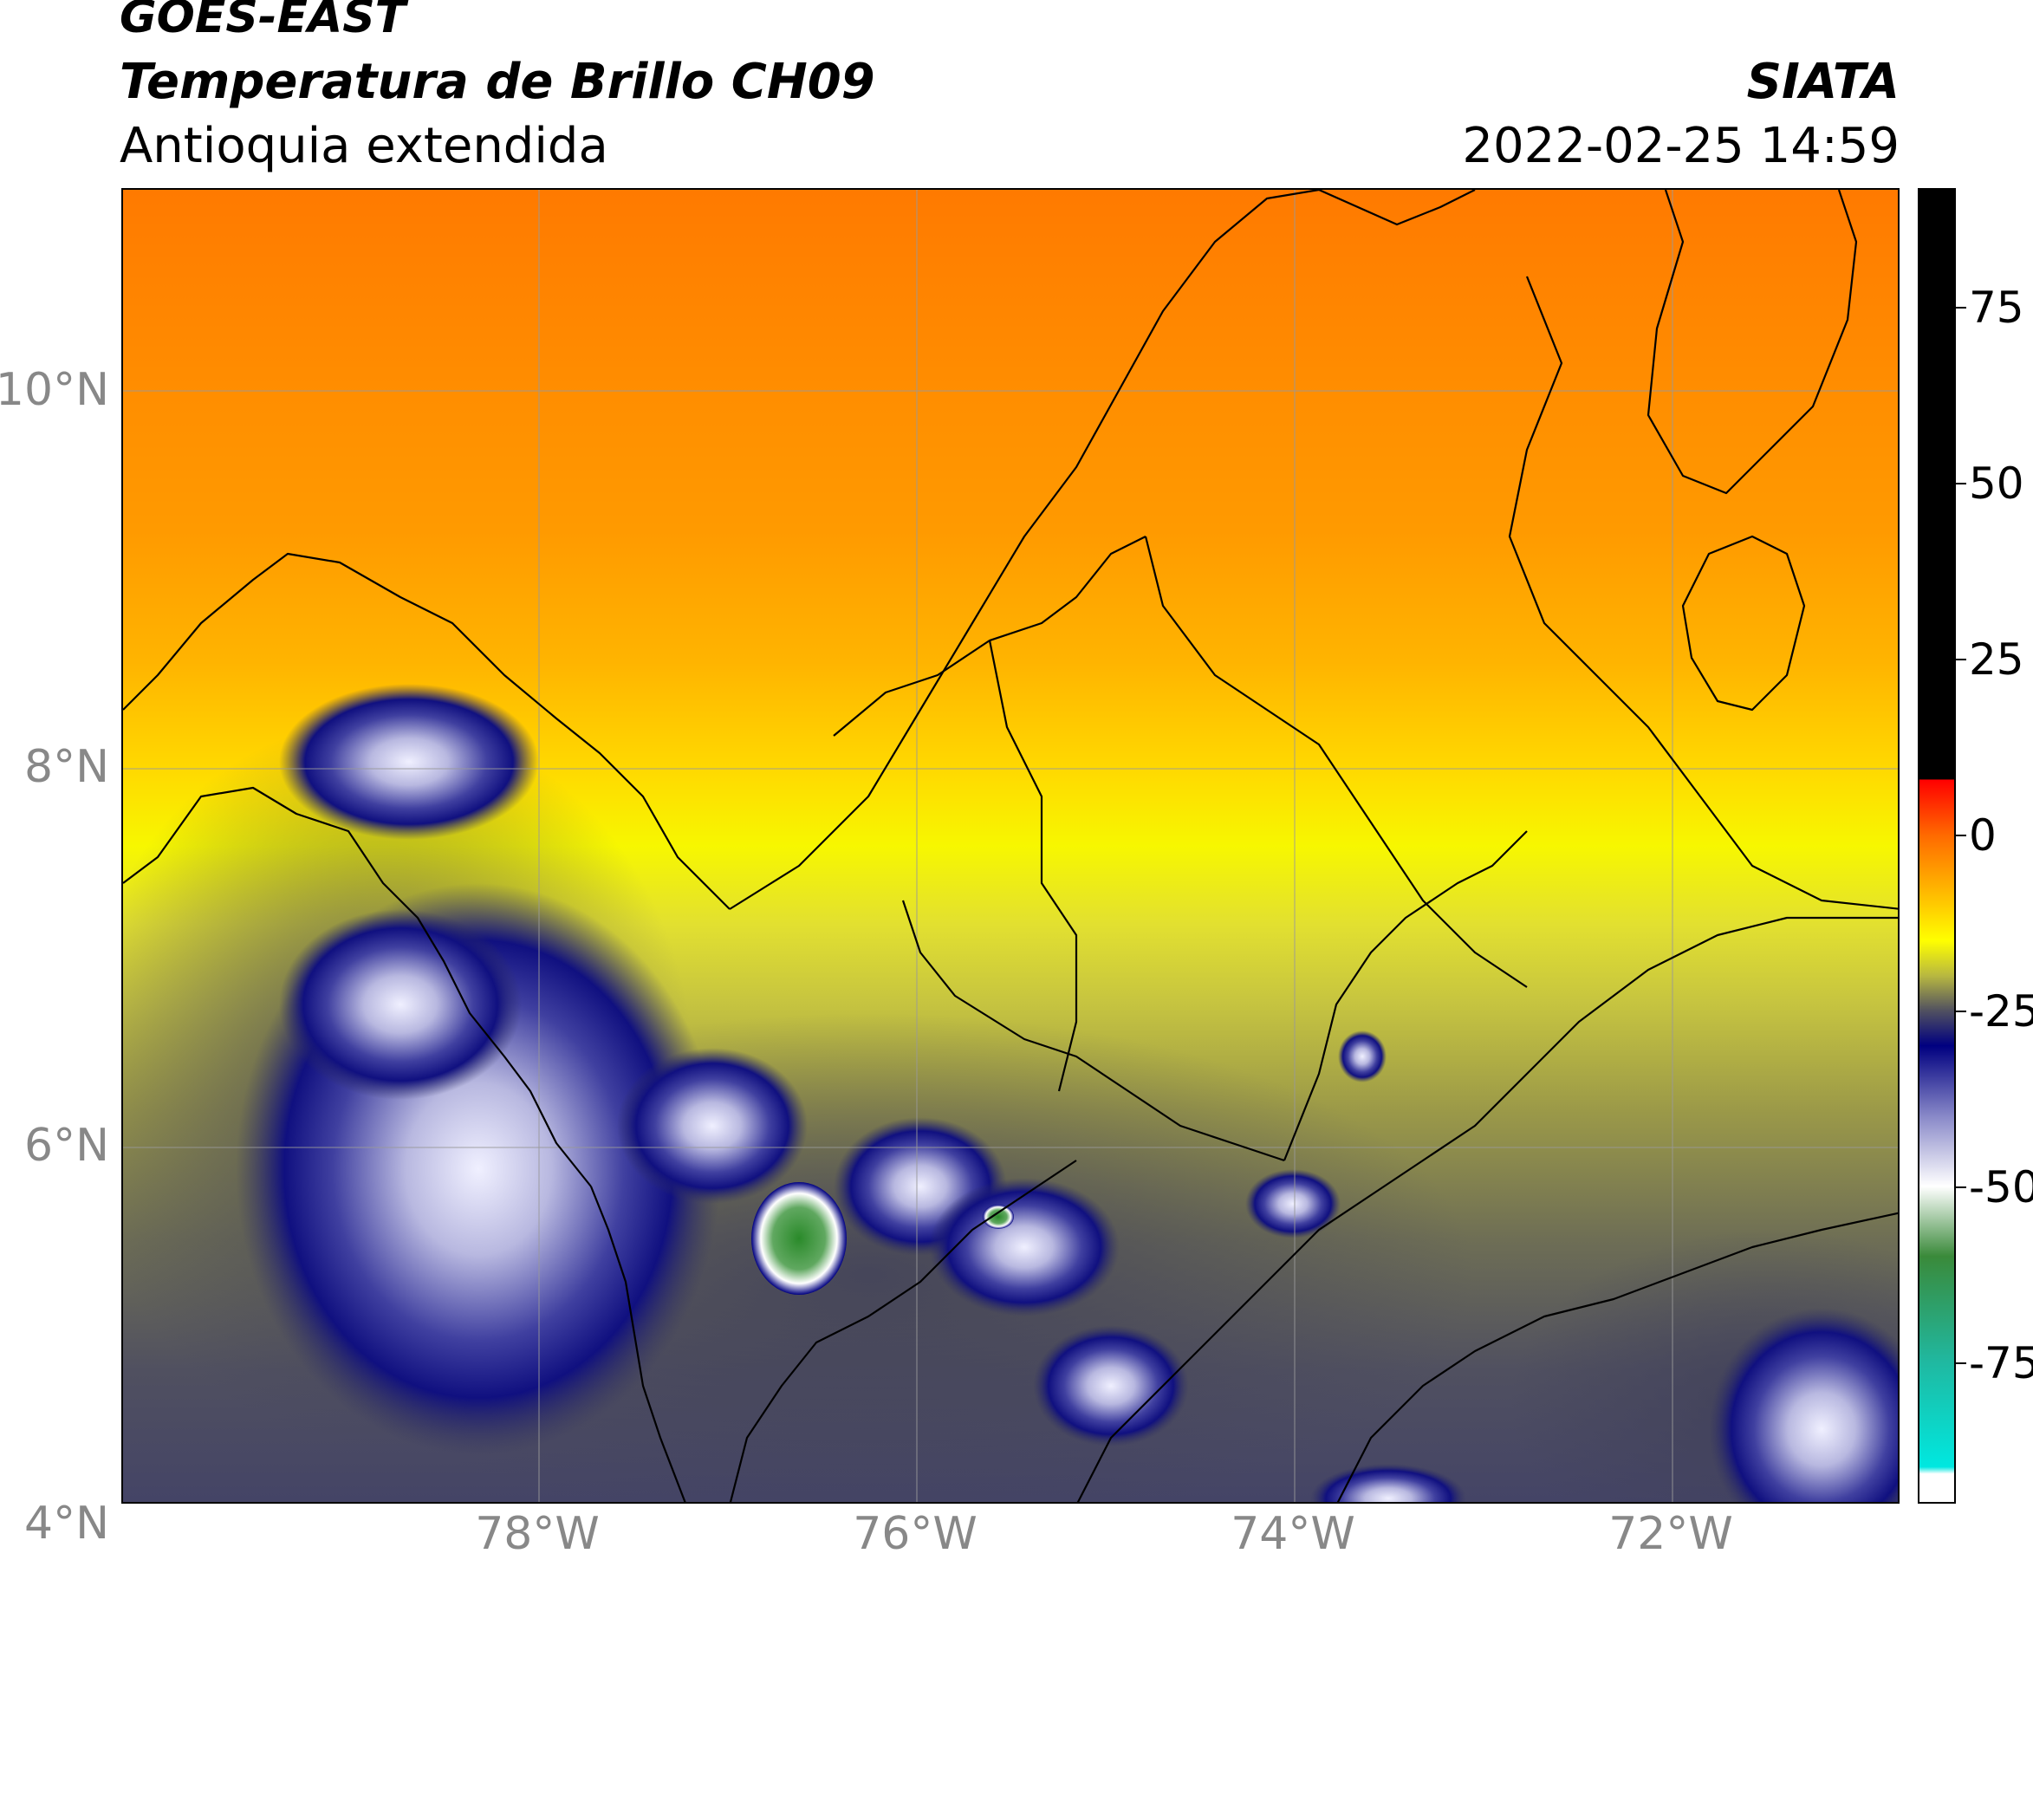 Image resolution: width=2033 pixels, height=1820 pixels. I want to click on lake-maracaibo, so click(1743, 623).